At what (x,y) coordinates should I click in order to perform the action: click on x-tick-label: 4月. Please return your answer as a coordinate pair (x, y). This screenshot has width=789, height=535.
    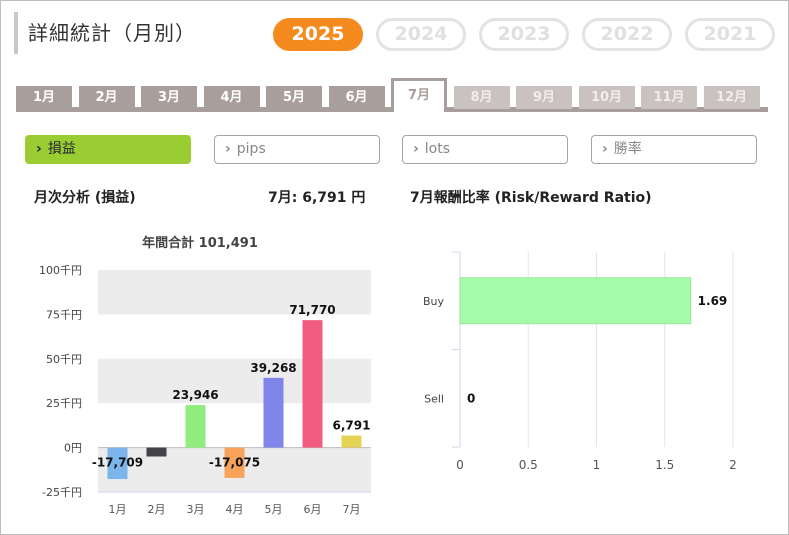
    Looking at the image, I should click on (235, 509).